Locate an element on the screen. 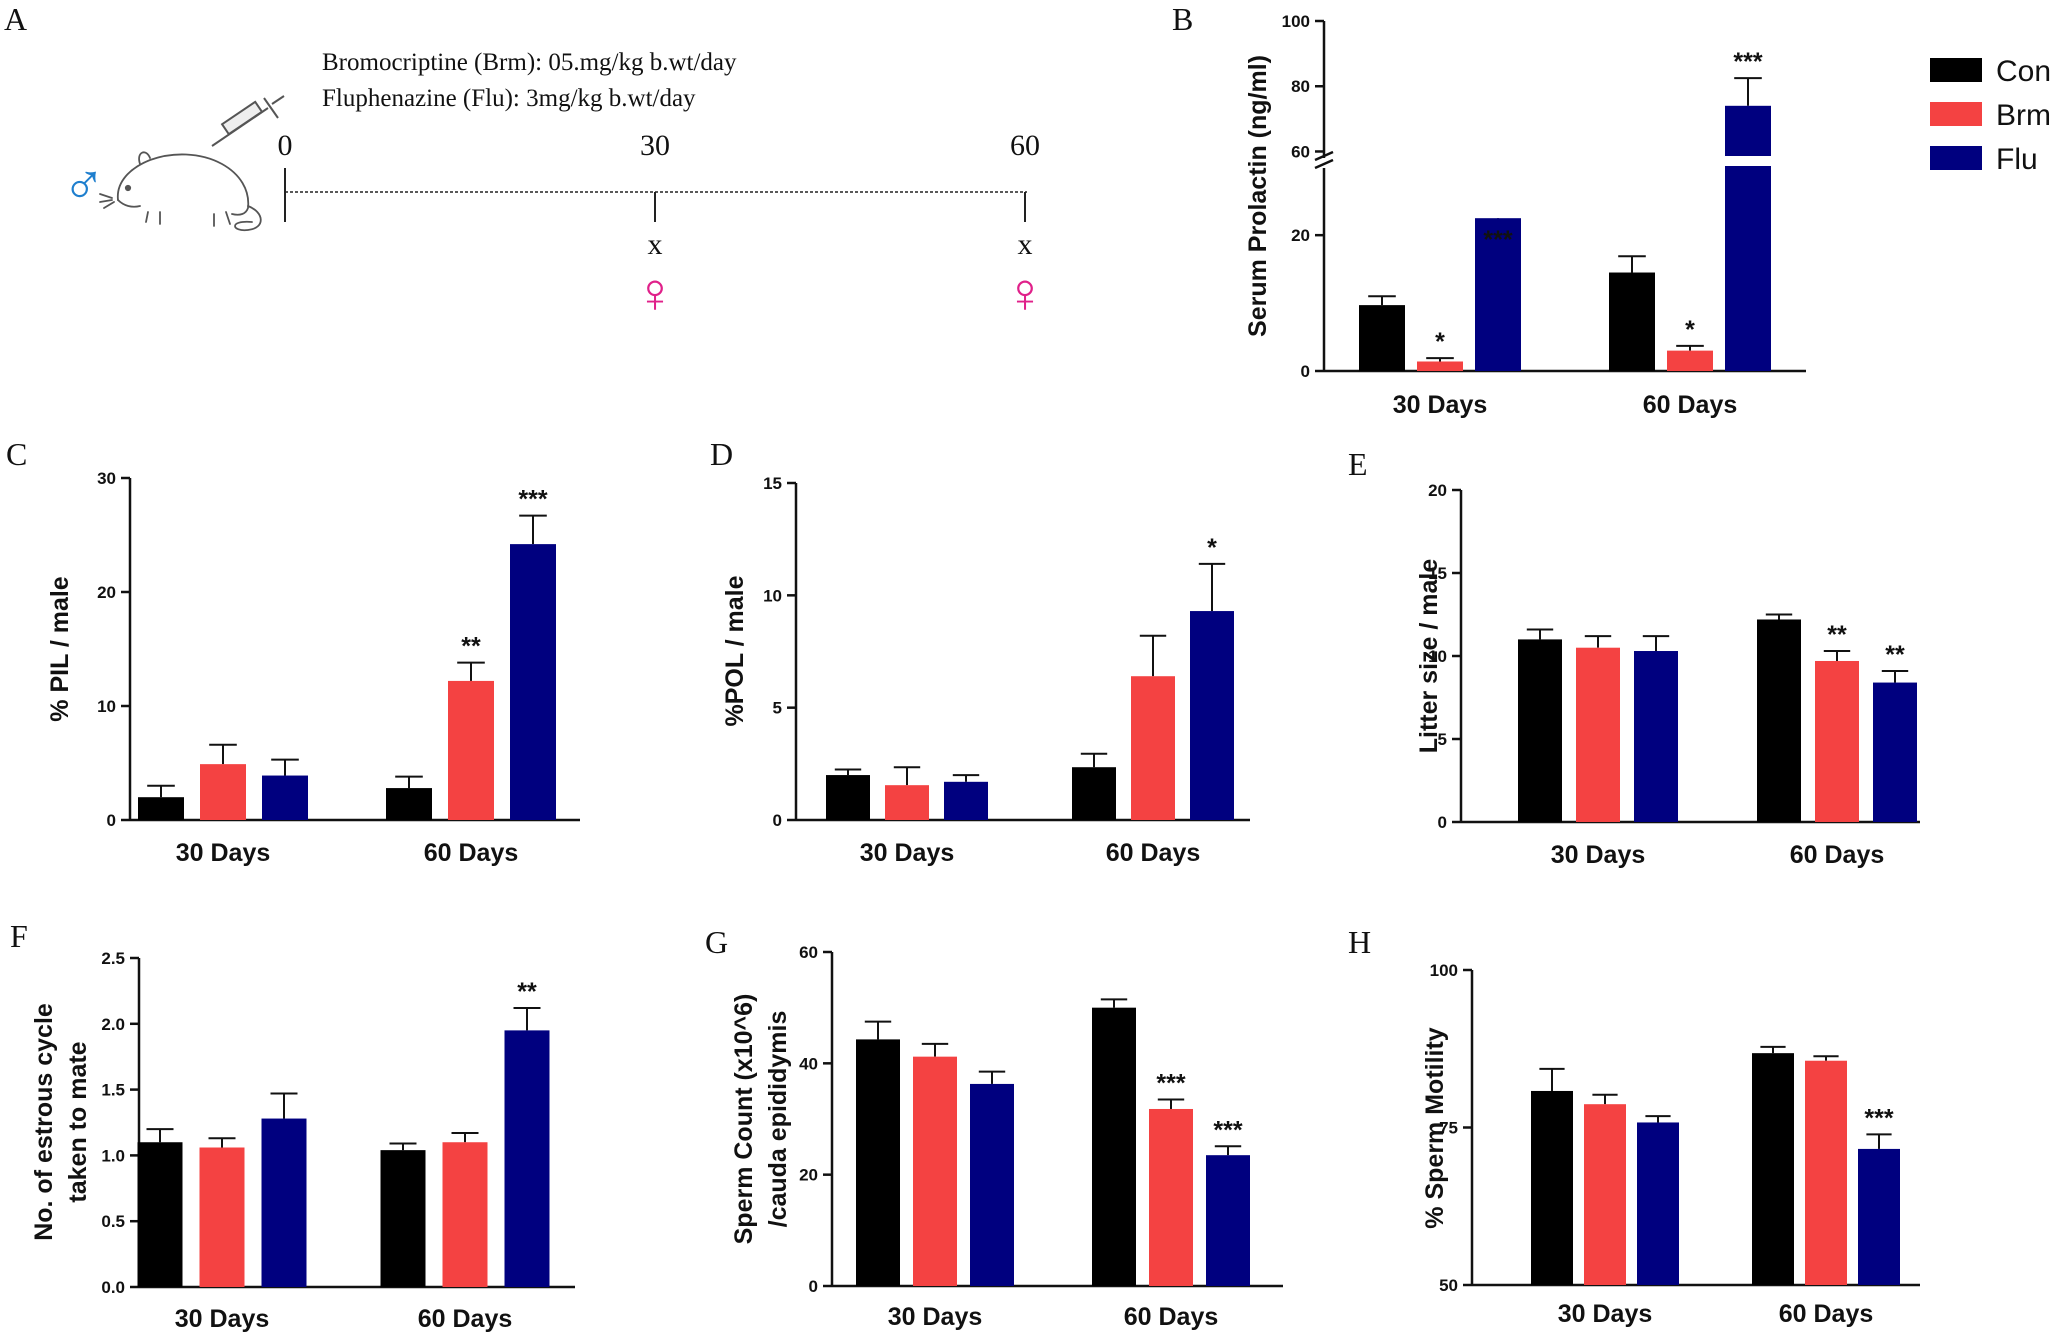 The image size is (2056, 1335). y-axis-title: Litter size / male is located at coordinates (1429, 656).